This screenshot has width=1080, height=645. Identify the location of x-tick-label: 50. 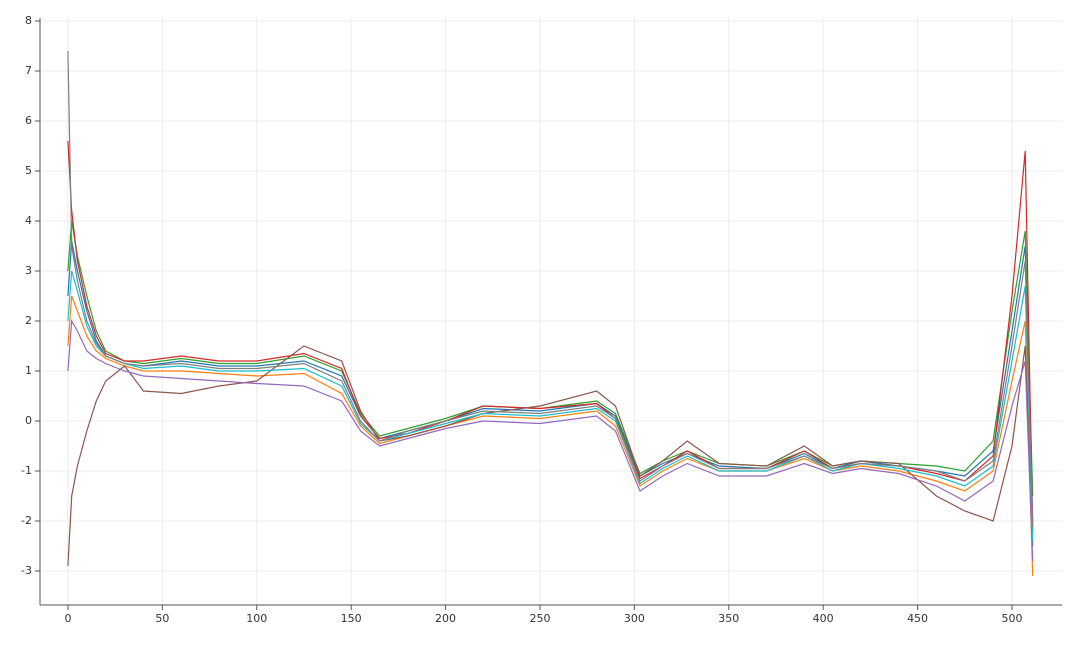
(162, 618).